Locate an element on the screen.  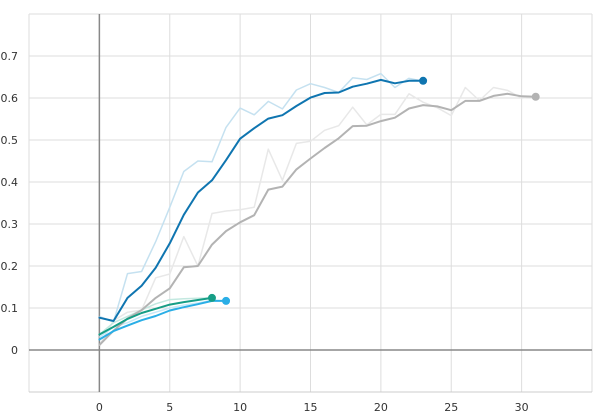
x-tick-label: 15 is located at coordinates (311, 407).